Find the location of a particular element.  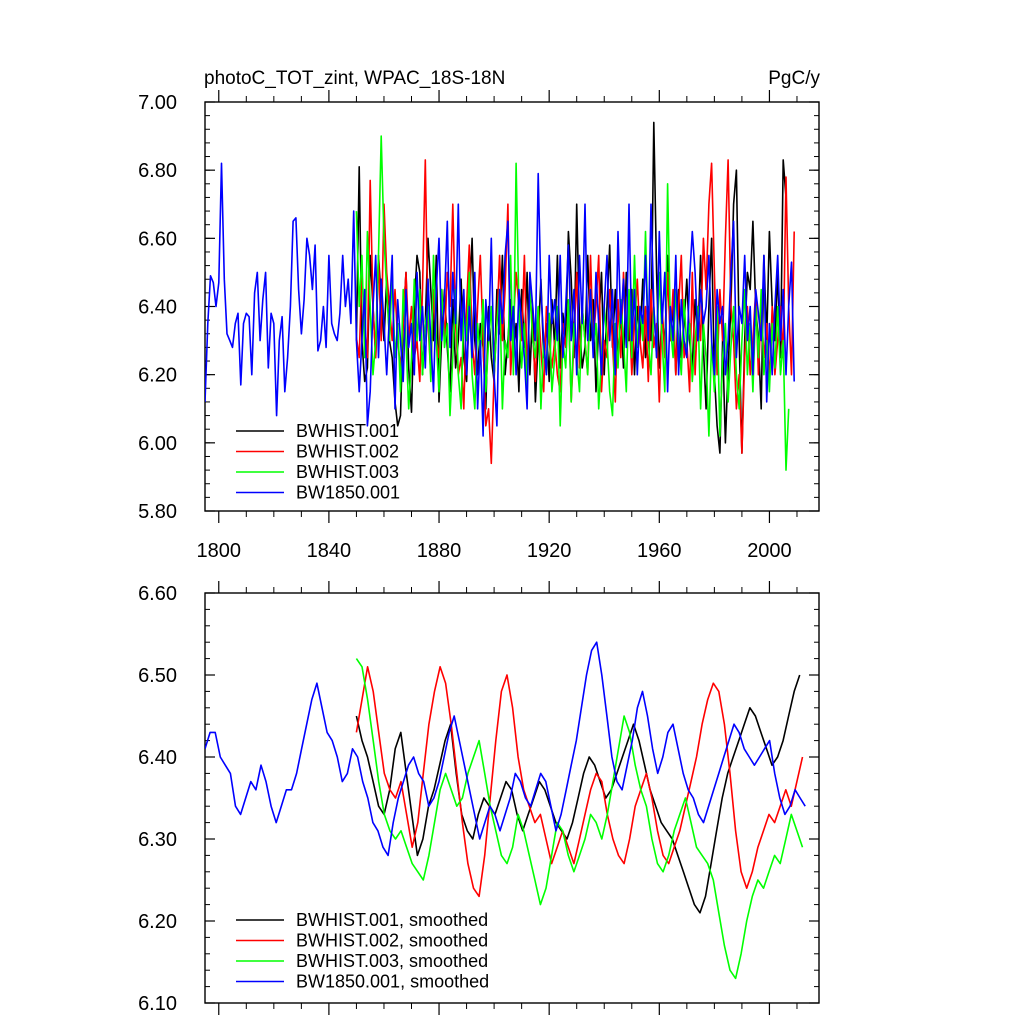

top-xtick-label: 1880 is located at coordinates (439, 551).